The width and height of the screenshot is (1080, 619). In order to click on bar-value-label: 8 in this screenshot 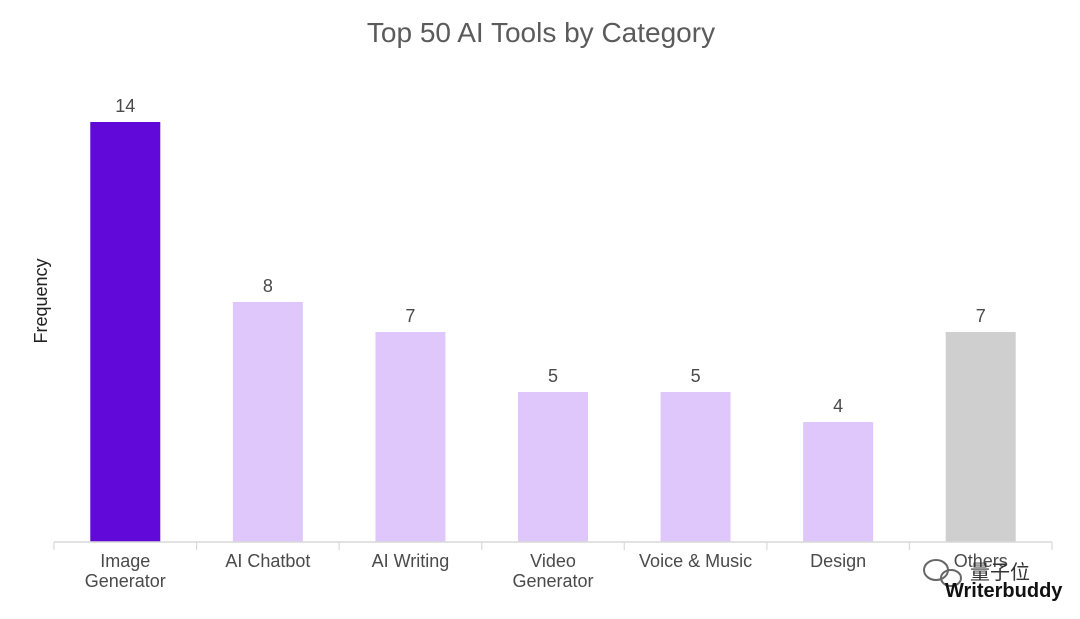, I will do `click(268, 286)`.